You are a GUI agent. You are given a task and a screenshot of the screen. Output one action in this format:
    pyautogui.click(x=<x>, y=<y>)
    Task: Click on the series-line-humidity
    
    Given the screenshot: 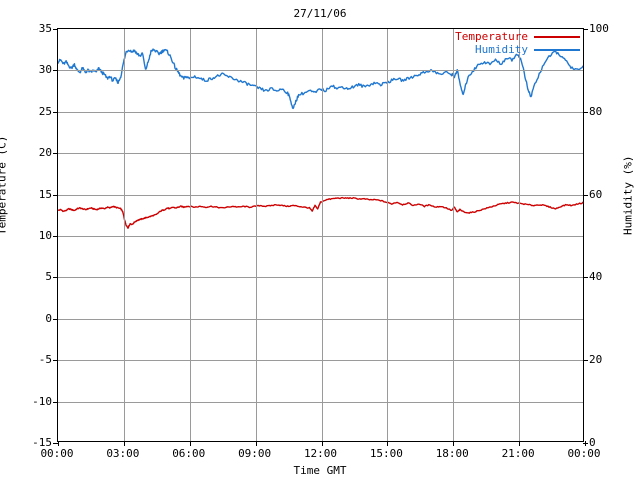 What is the action you would take?
    pyautogui.click(x=320, y=79)
    